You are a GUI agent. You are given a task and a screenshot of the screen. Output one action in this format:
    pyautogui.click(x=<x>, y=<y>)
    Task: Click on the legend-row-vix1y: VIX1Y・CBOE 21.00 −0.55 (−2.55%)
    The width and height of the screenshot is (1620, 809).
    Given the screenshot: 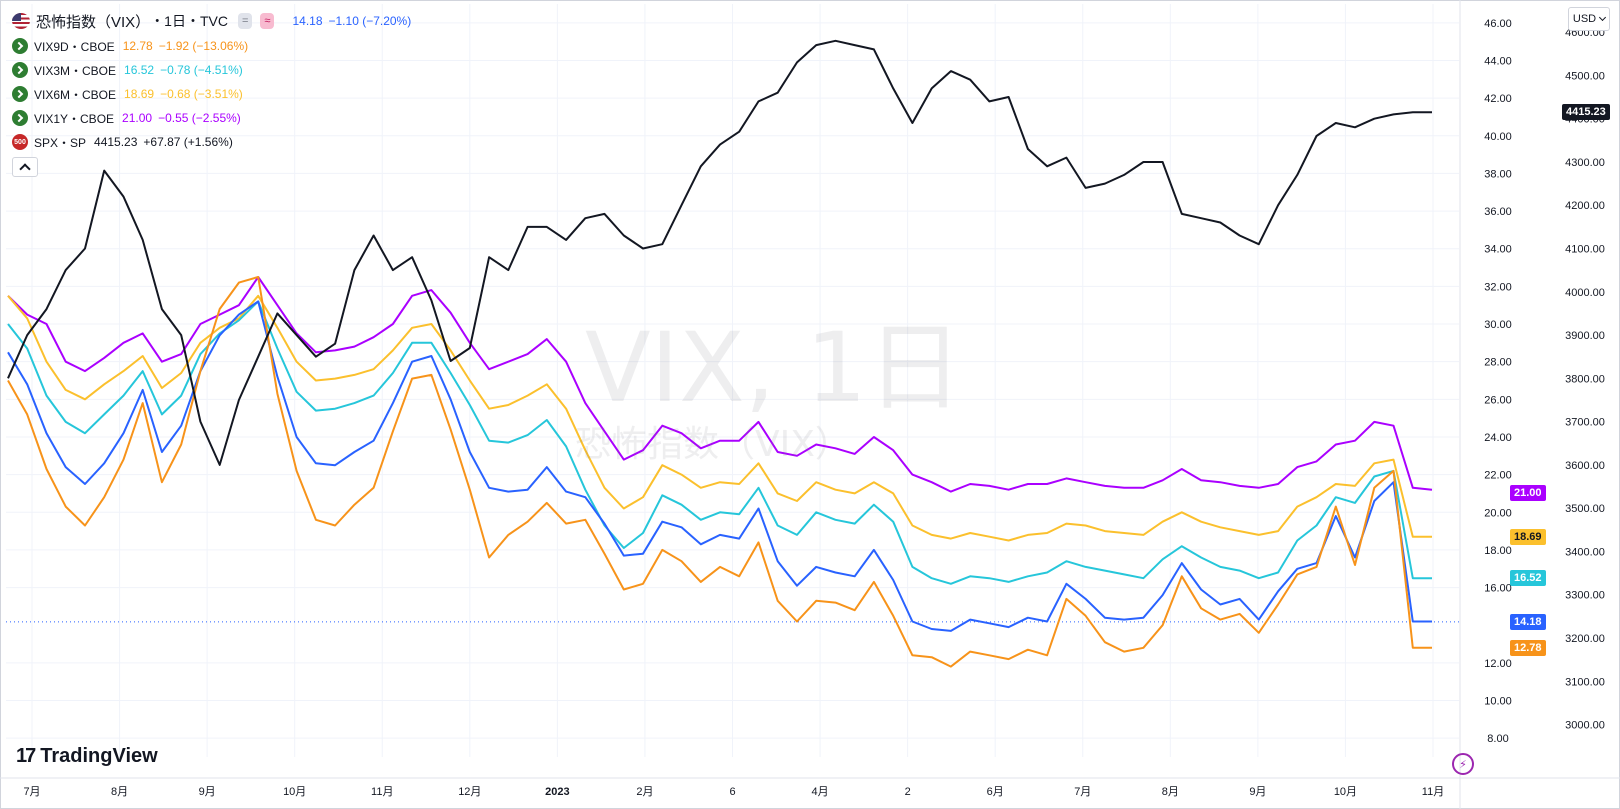 What is the action you would take?
    pyautogui.click(x=211, y=118)
    